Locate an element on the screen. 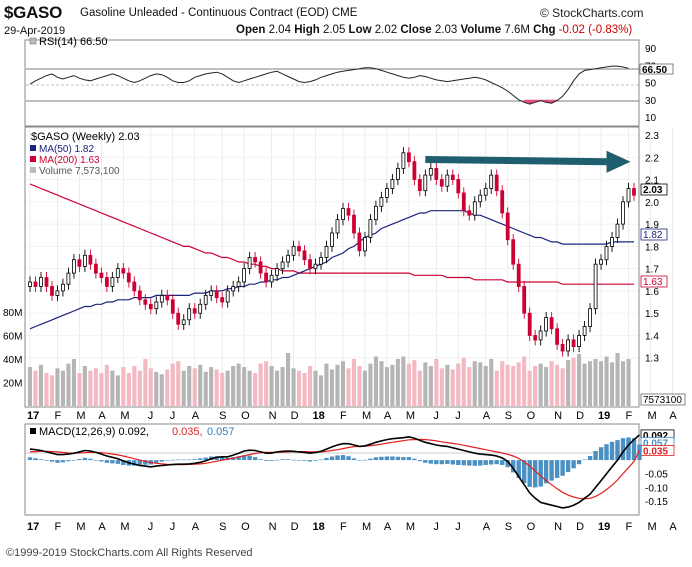 The height and width of the screenshot is (567, 692). chg-value: -0.02 (-0.83%) is located at coordinates (595, 30).